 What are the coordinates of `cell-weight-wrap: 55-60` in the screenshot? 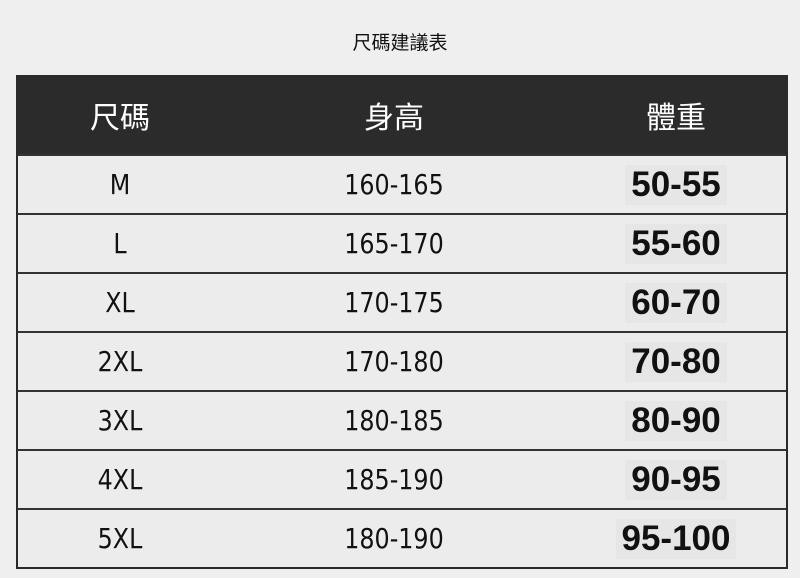 It's located at (676, 243).